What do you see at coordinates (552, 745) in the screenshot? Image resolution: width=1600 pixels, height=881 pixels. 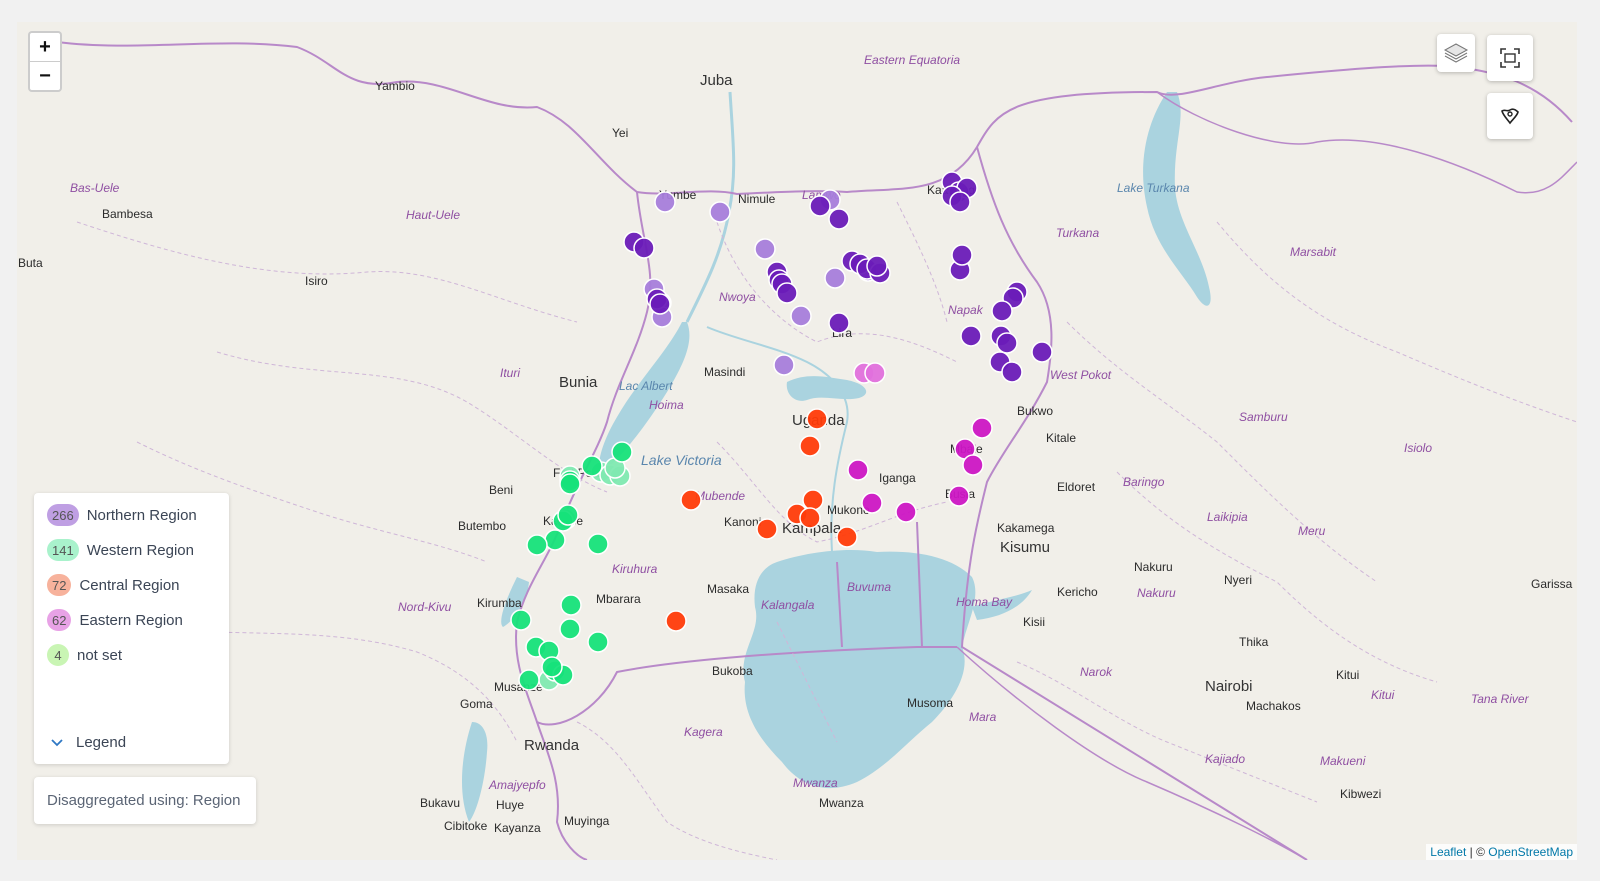 I see `place-label: Rwanda` at bounding box center [552, 745].